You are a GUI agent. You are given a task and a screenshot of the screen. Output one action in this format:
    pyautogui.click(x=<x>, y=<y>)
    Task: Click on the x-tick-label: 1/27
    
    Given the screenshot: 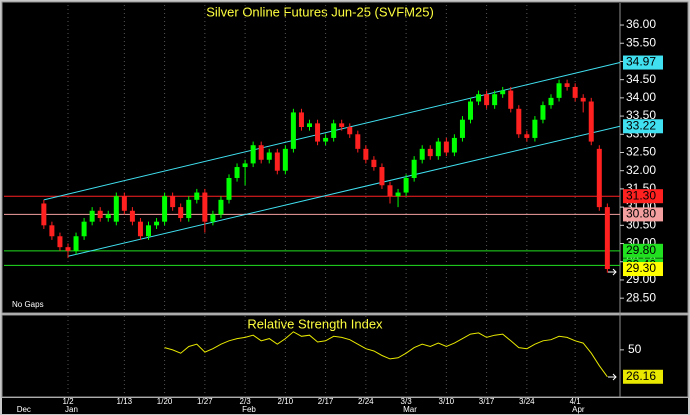 What is the action you would take?
    pyautogui.click(x=205, y=401)
    